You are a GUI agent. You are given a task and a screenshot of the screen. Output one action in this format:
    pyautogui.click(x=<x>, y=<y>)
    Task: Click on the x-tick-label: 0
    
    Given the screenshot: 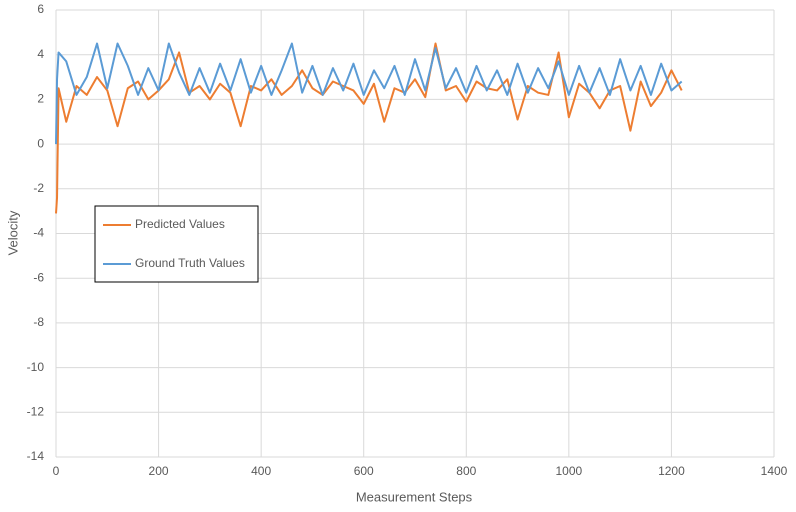 What is the action you would take?
    pyautogui.click(x=56, y=471)
    